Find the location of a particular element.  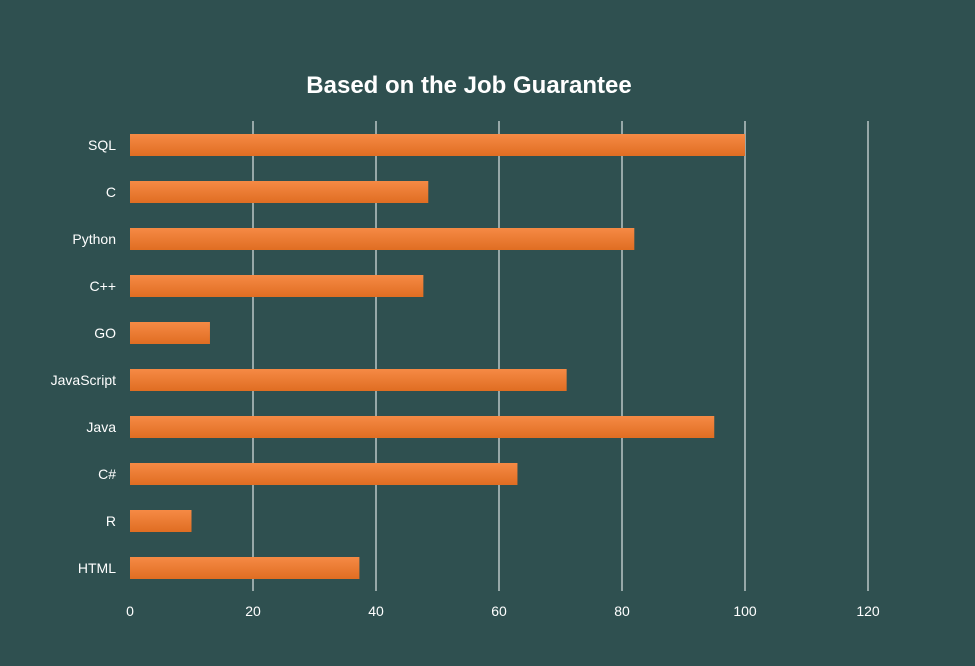

category-label: R is located at coordinates (111, 521).